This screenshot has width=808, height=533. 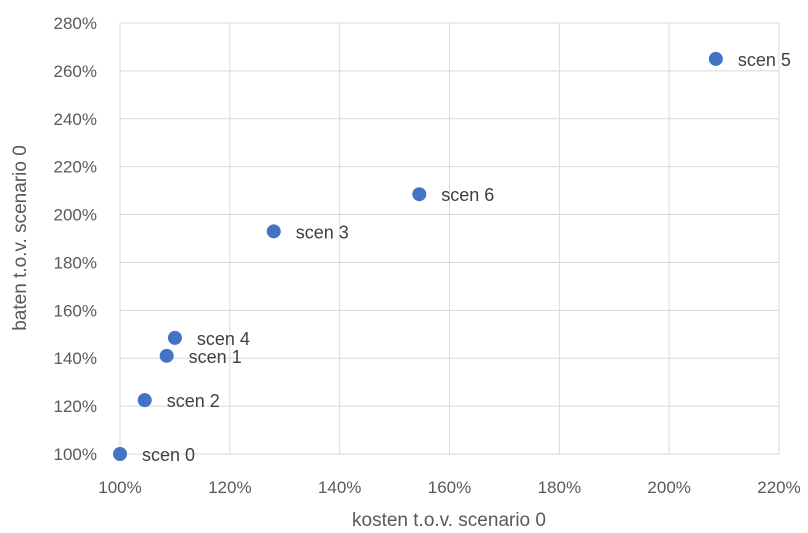 What do you see at coordinates (559, 487) in the screenshot?
I see `x-tick-label: 180%` at bounding box center [559, 487].